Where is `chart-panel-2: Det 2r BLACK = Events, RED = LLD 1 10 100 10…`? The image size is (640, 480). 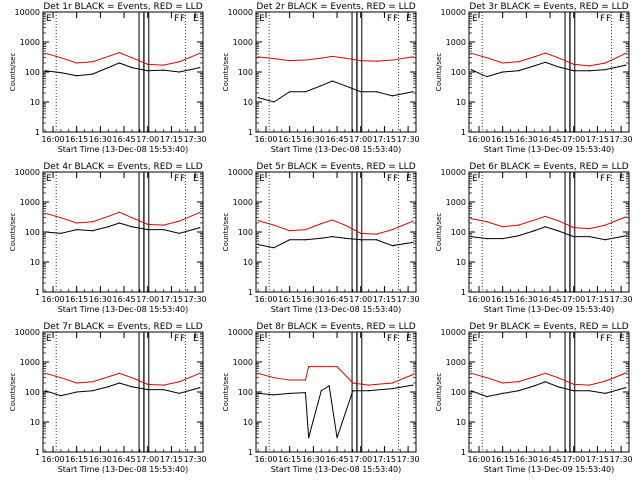
chart-panel-2: Det 2r BLACK = Events, RED = LLD 1 10 100 10… is located at coordinates (321, 78).